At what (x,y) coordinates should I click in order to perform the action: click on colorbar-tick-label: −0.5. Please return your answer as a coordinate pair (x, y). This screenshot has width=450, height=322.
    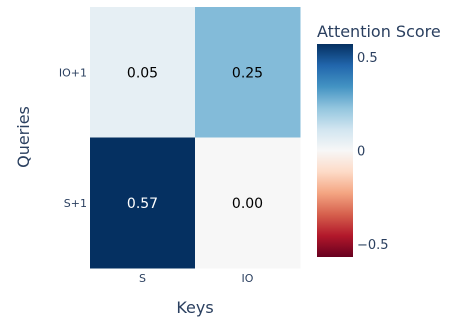
    Looking at the image, I should click on (373, 245).